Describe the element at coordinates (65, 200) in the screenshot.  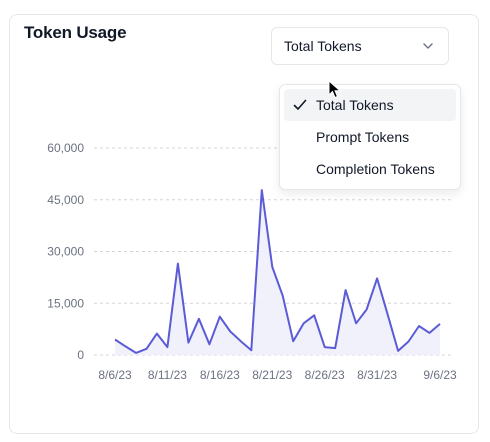
I see `y-tick-label: 45,000` at that location.